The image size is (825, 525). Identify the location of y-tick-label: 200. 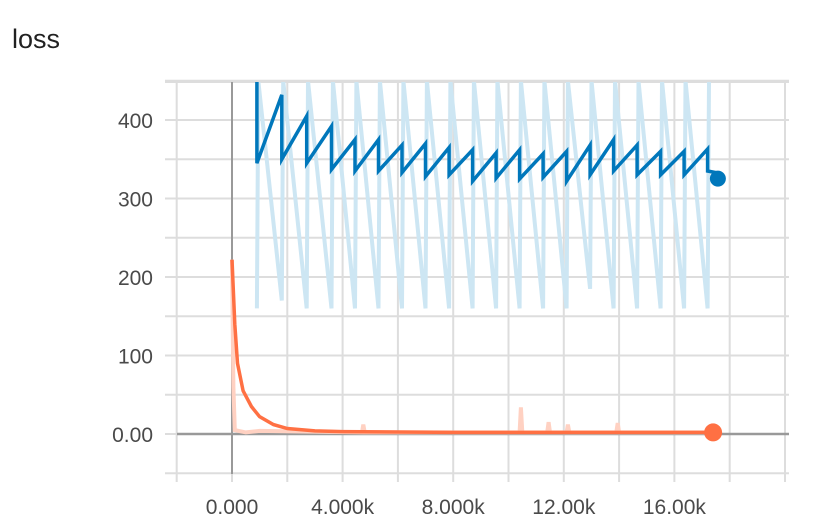
(135, 278).